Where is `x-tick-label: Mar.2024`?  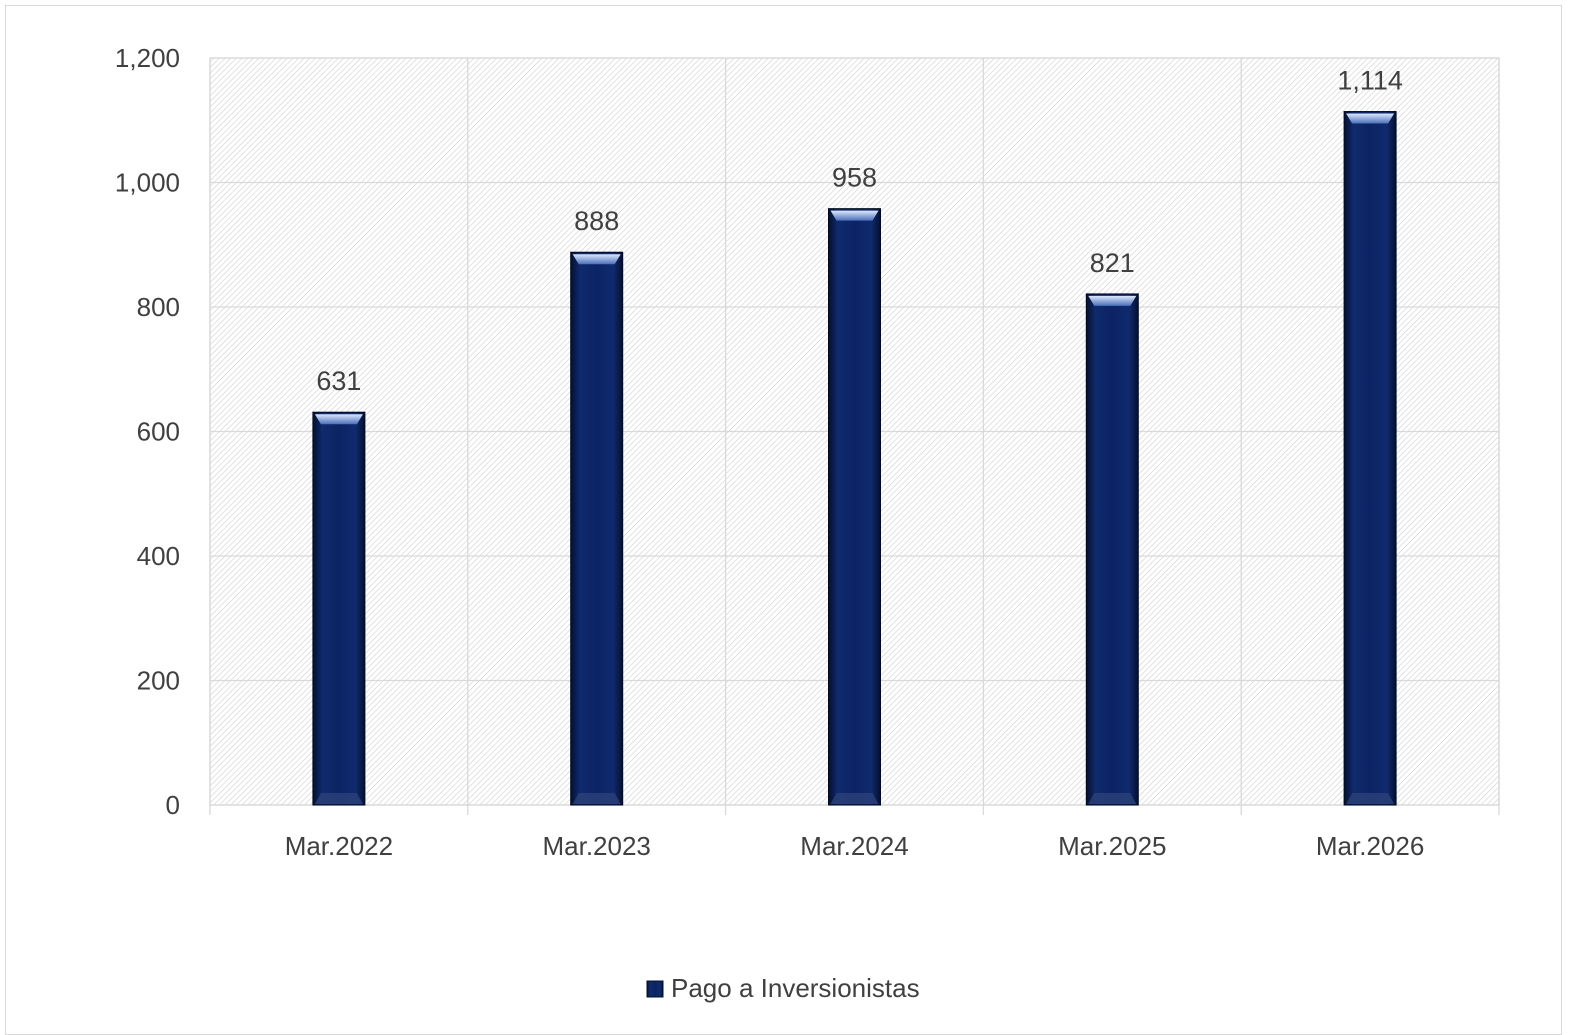 x-tick-label: Mar.2024 is located at coordinates (854, 846).